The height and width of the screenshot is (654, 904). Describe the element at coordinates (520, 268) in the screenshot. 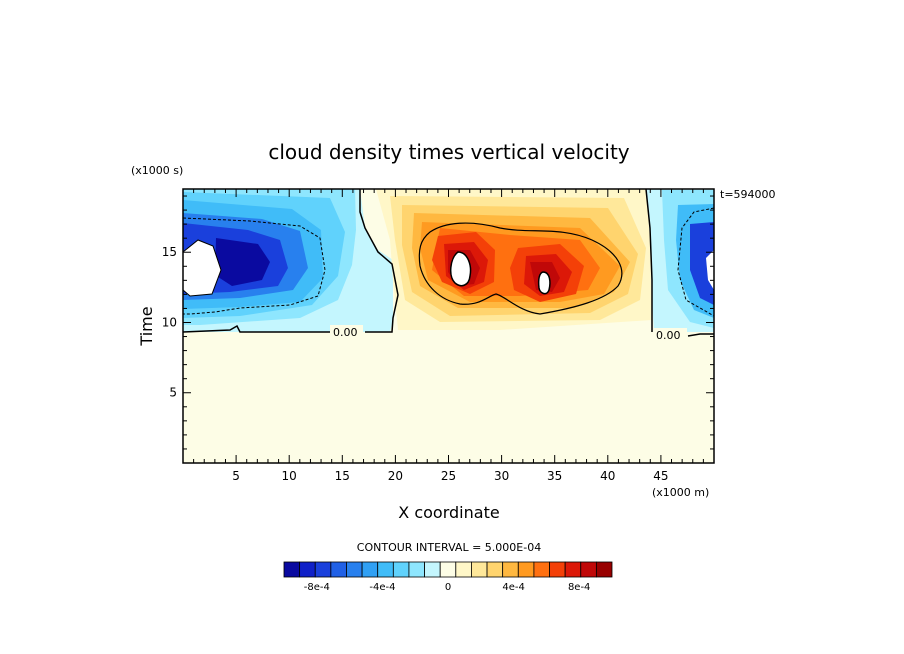

I see `positive-contour` at that location.